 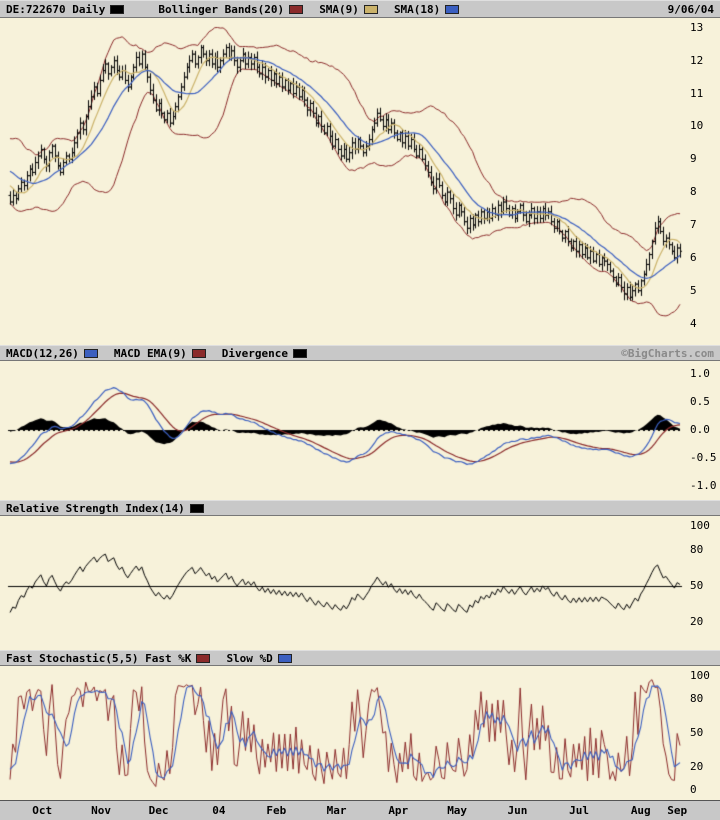 What do you see at coordinates (697, 60) in the screenshot?
I see `y-axis-tick: 12` at bounding box center [697, 60].